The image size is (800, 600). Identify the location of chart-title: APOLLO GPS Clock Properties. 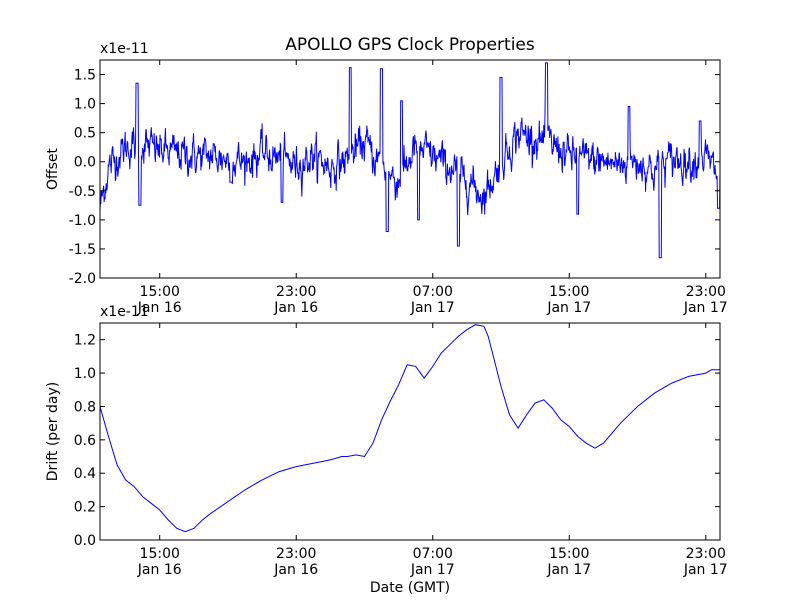
(410, 45).